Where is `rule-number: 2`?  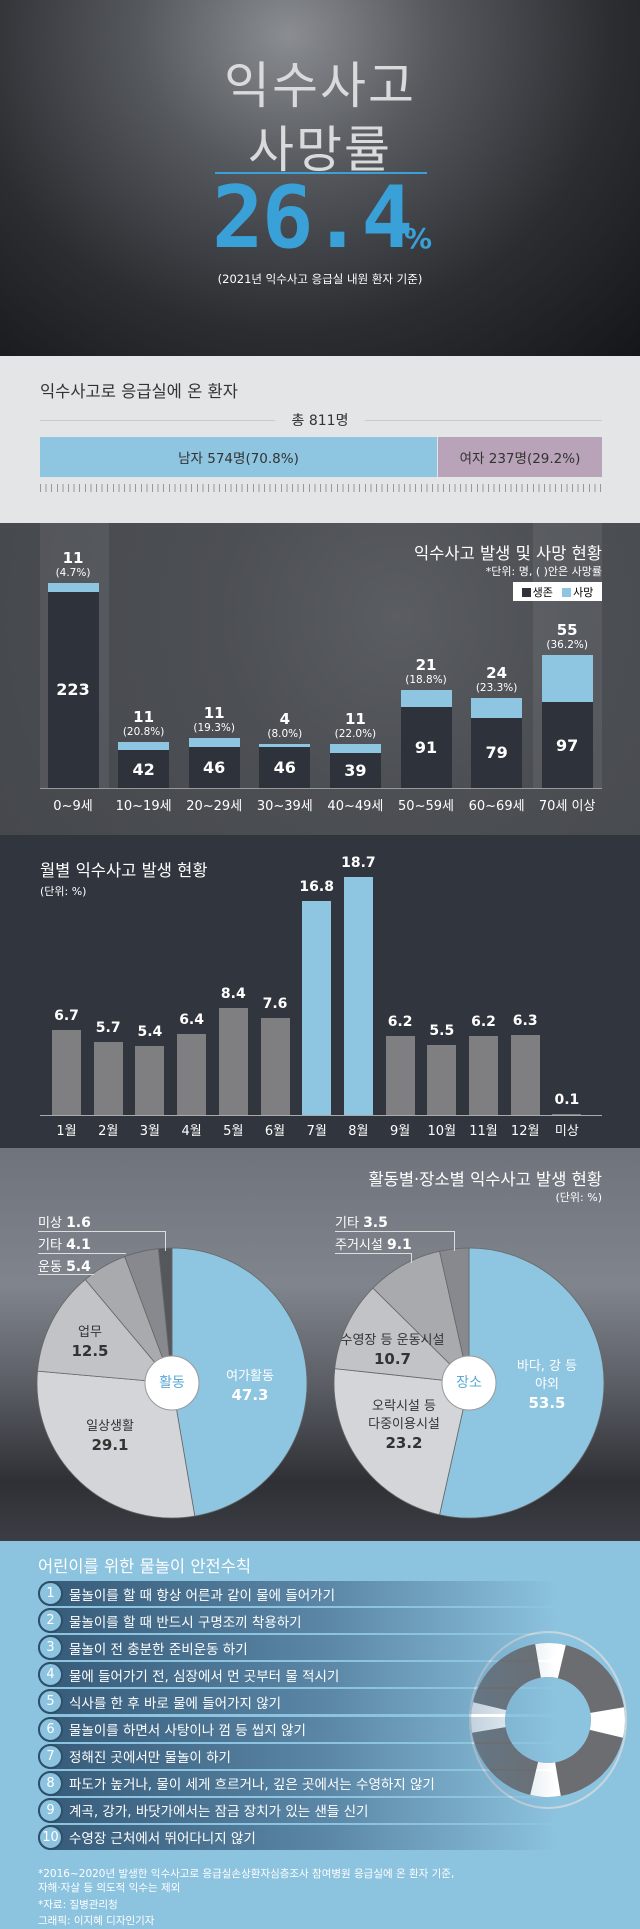 rule-number: 2 is located at coordinates (50, 1621).